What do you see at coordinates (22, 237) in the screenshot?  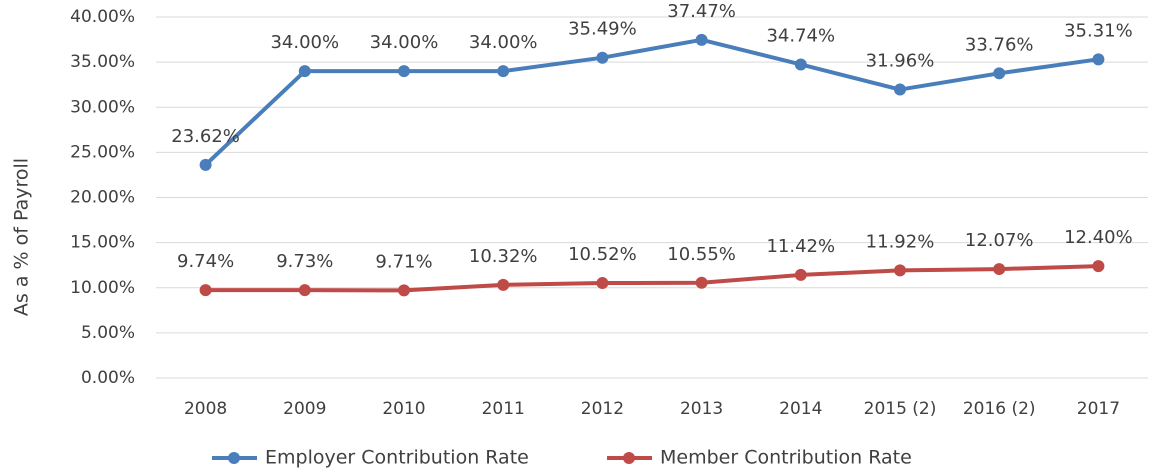 I see `y-axis-title: As a % of Payroll` at bounding box center [22, 237].